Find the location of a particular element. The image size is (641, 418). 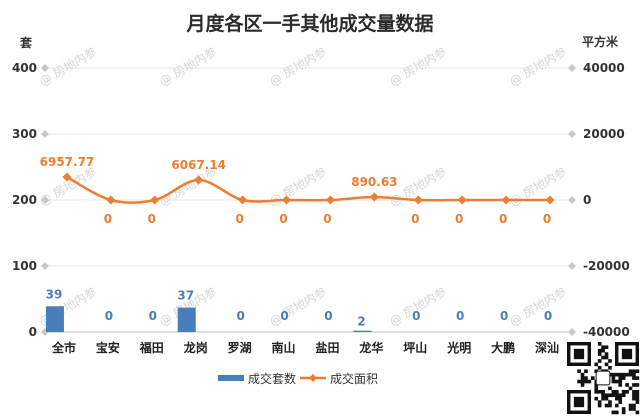

line-data-label: 6957.77 is located at coordinates (67, 162).